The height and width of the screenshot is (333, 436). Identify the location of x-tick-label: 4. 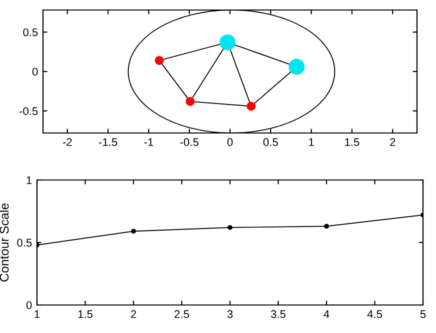
(327, 314).